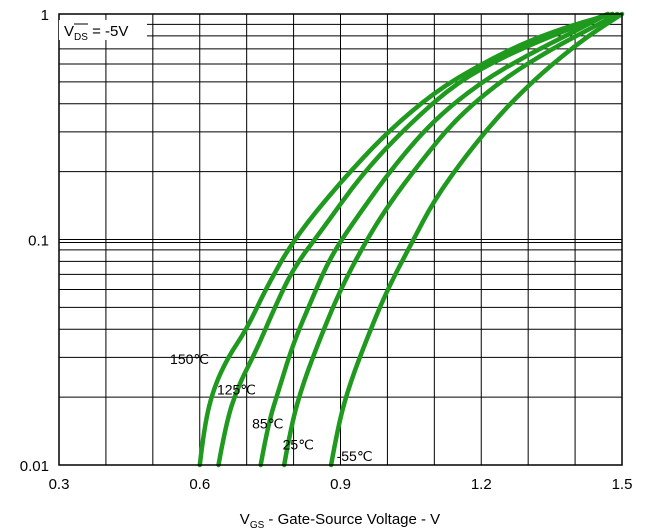 The image size is (651, 532). Describe the element at coordinates (59, 484) in the screenshot. I see `x-tick-label: 0.3` at that location.